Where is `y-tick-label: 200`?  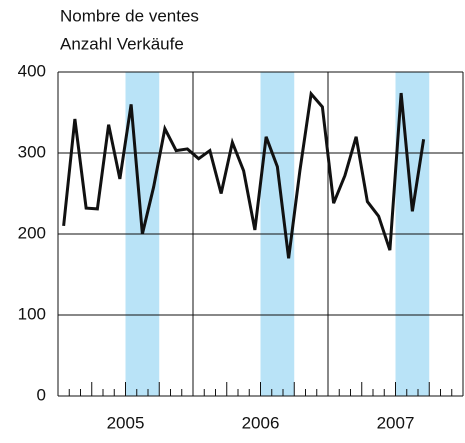
y-tick-label: 200 is located at coordinates (32, 232).